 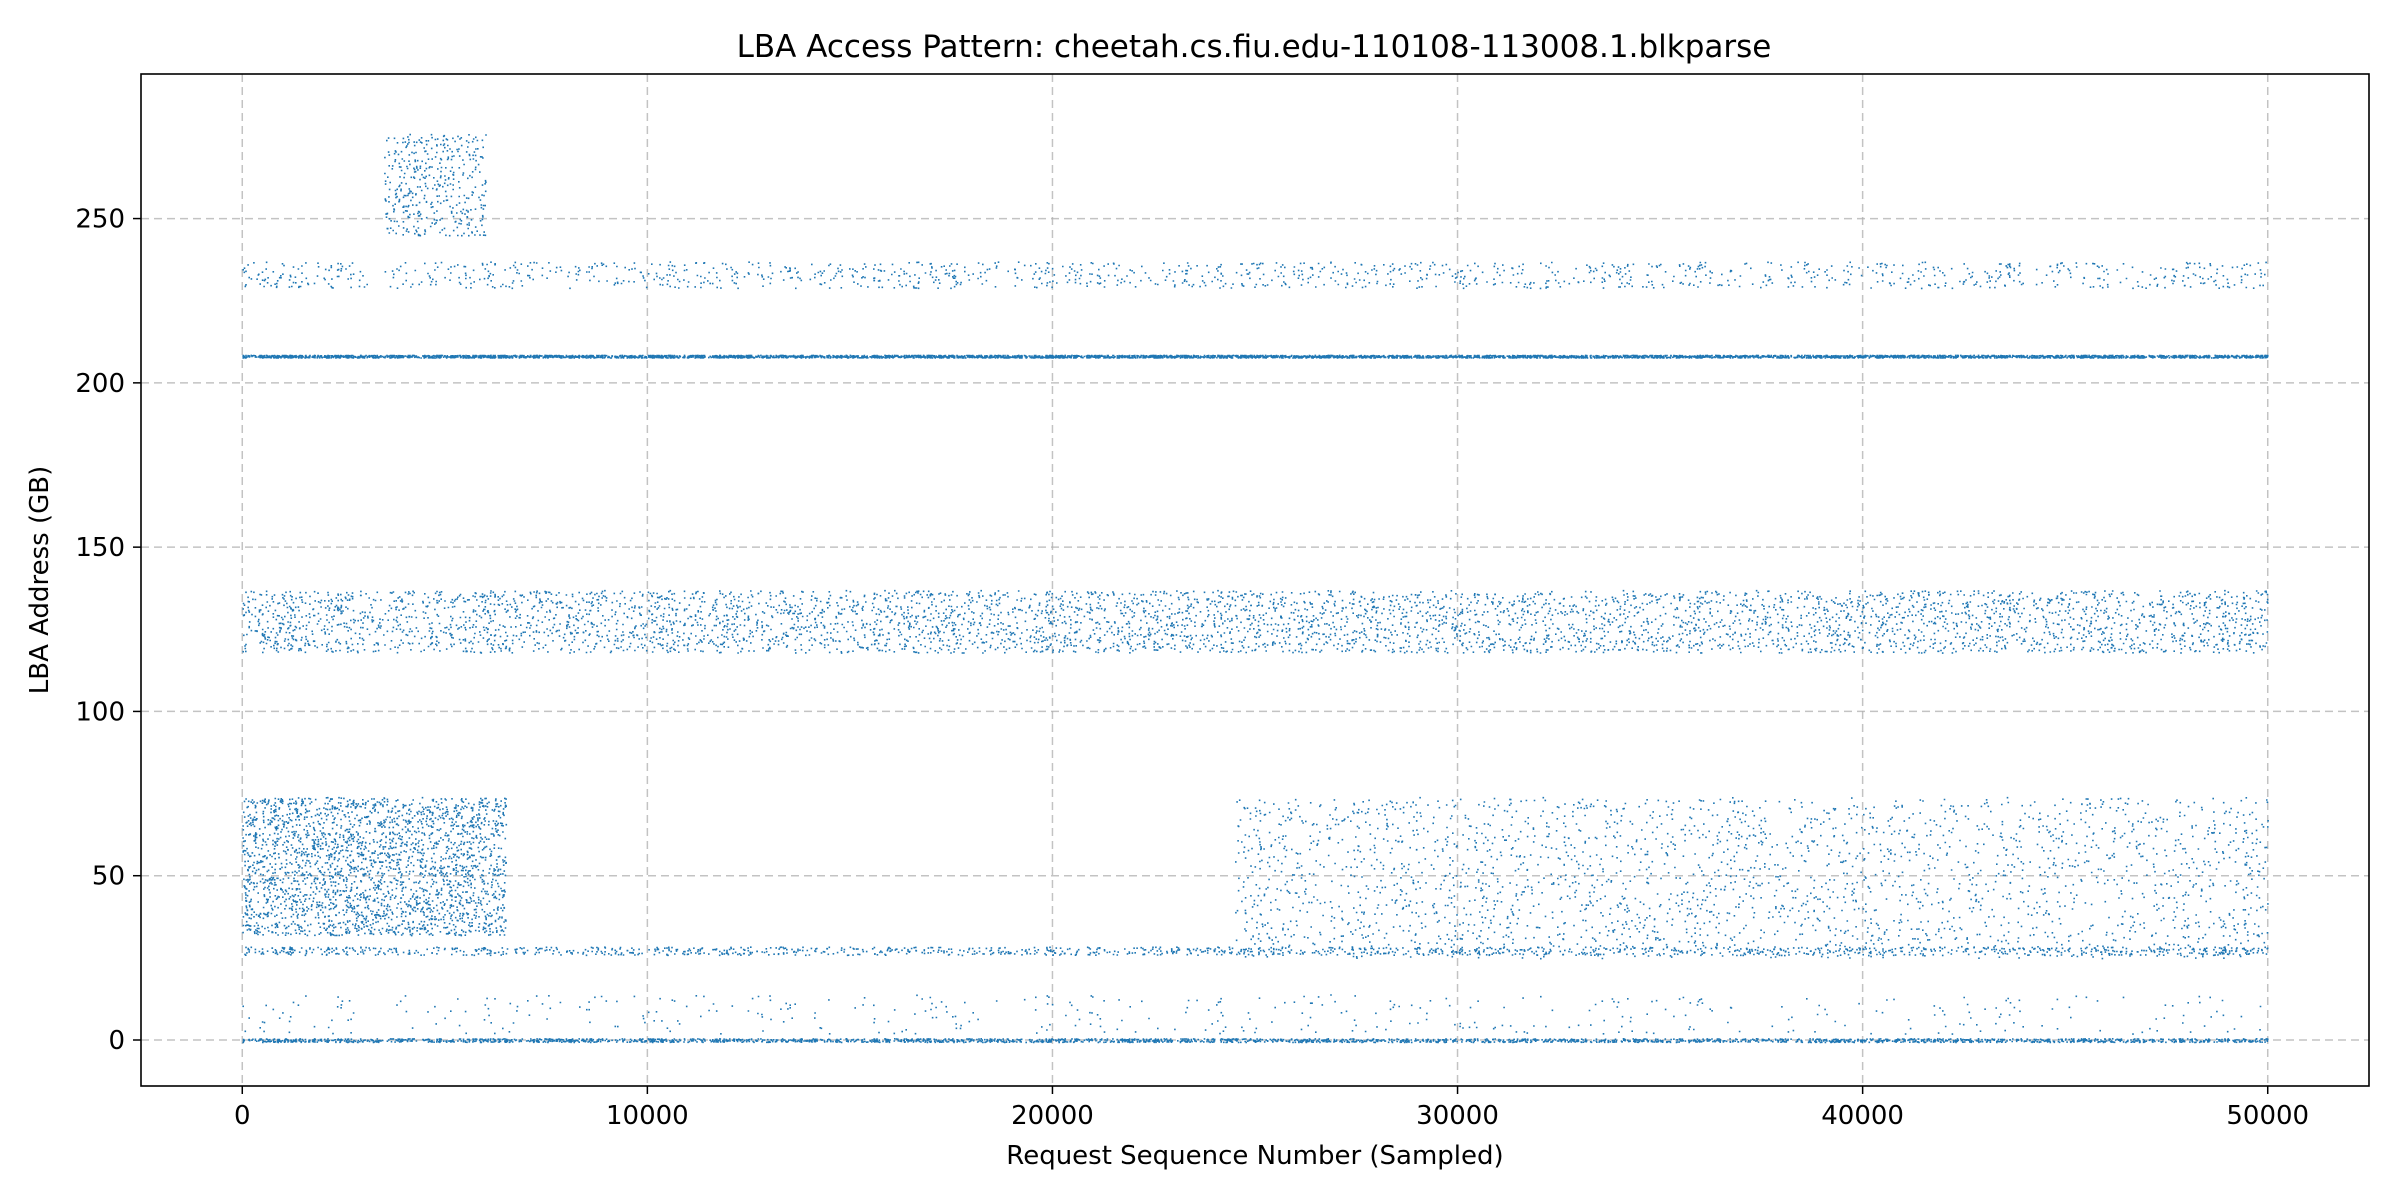 I want to click on x-tick-label: 20000, so click(x=1052, y=1116).